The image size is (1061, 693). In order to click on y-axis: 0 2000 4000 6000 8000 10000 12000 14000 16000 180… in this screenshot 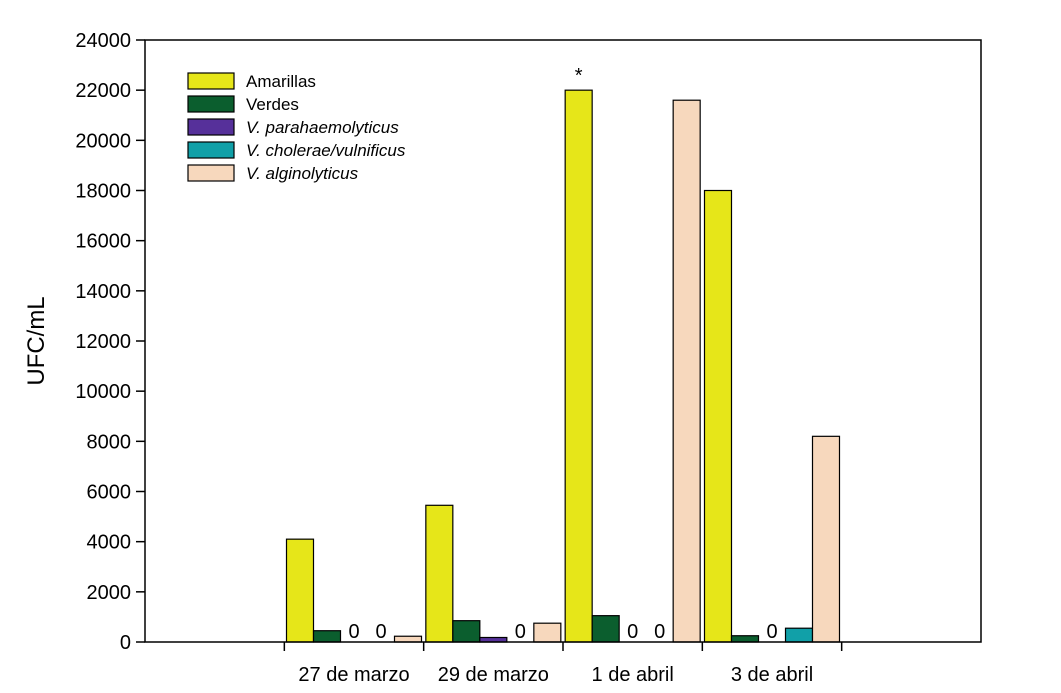, I will do `click(110, 342)`.